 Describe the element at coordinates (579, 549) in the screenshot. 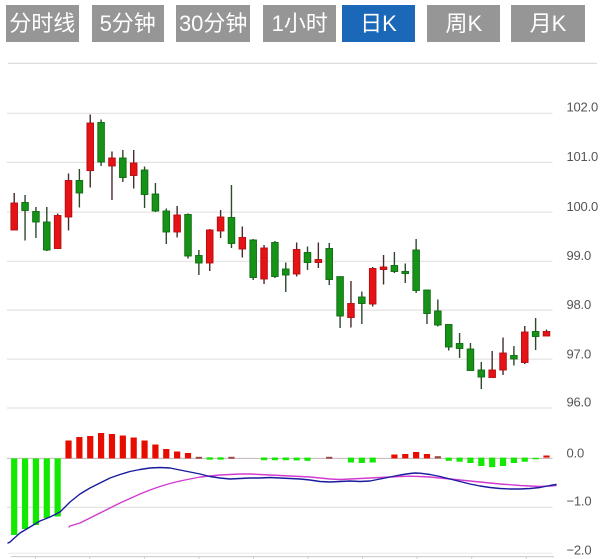

I see `svg-text: −2.0` at that location.